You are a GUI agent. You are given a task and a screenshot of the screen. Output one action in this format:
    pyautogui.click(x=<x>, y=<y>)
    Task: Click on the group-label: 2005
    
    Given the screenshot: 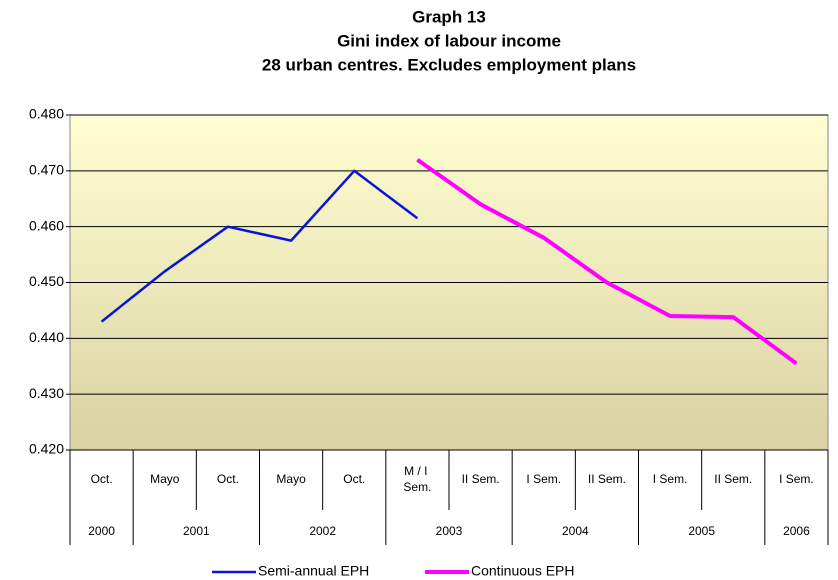 What is the action you would take?
    pyautogui.click(x=701, y=531)
    